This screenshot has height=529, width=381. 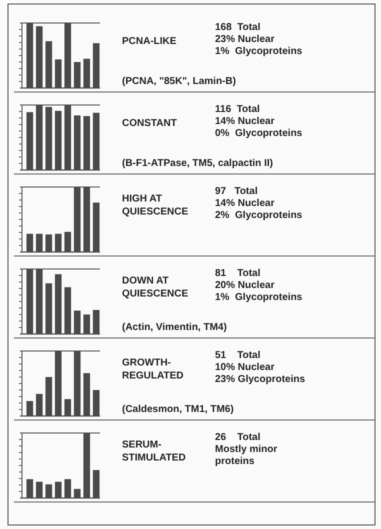 What do you see at coordinates (149, 123) in the screenshot?
I see `text: CONSTANT` at bounding box center [149, 123].